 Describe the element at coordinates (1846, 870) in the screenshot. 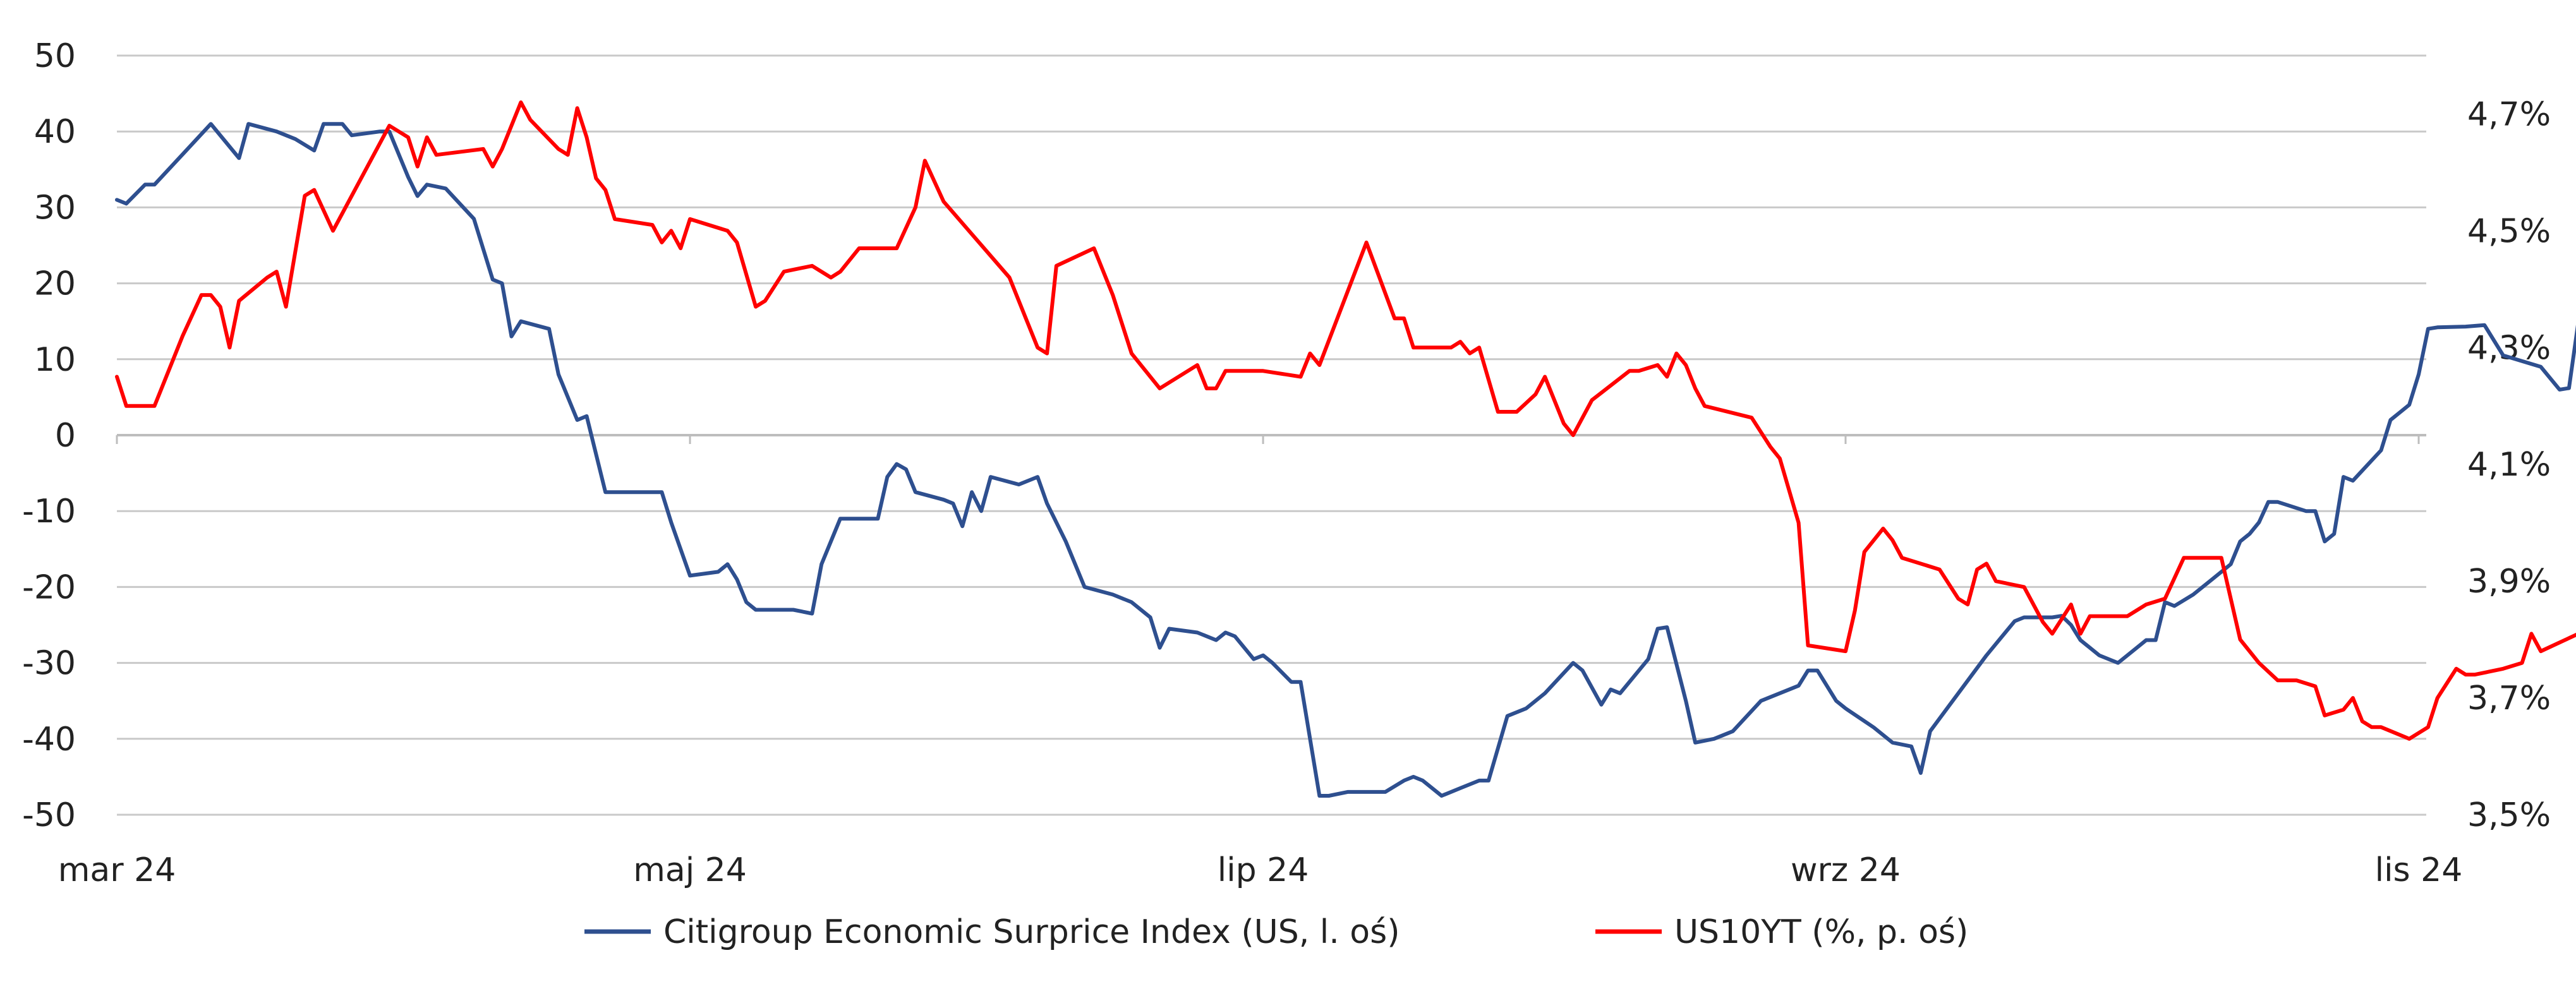

I see `x-tick-label: wrz 24` at that location.